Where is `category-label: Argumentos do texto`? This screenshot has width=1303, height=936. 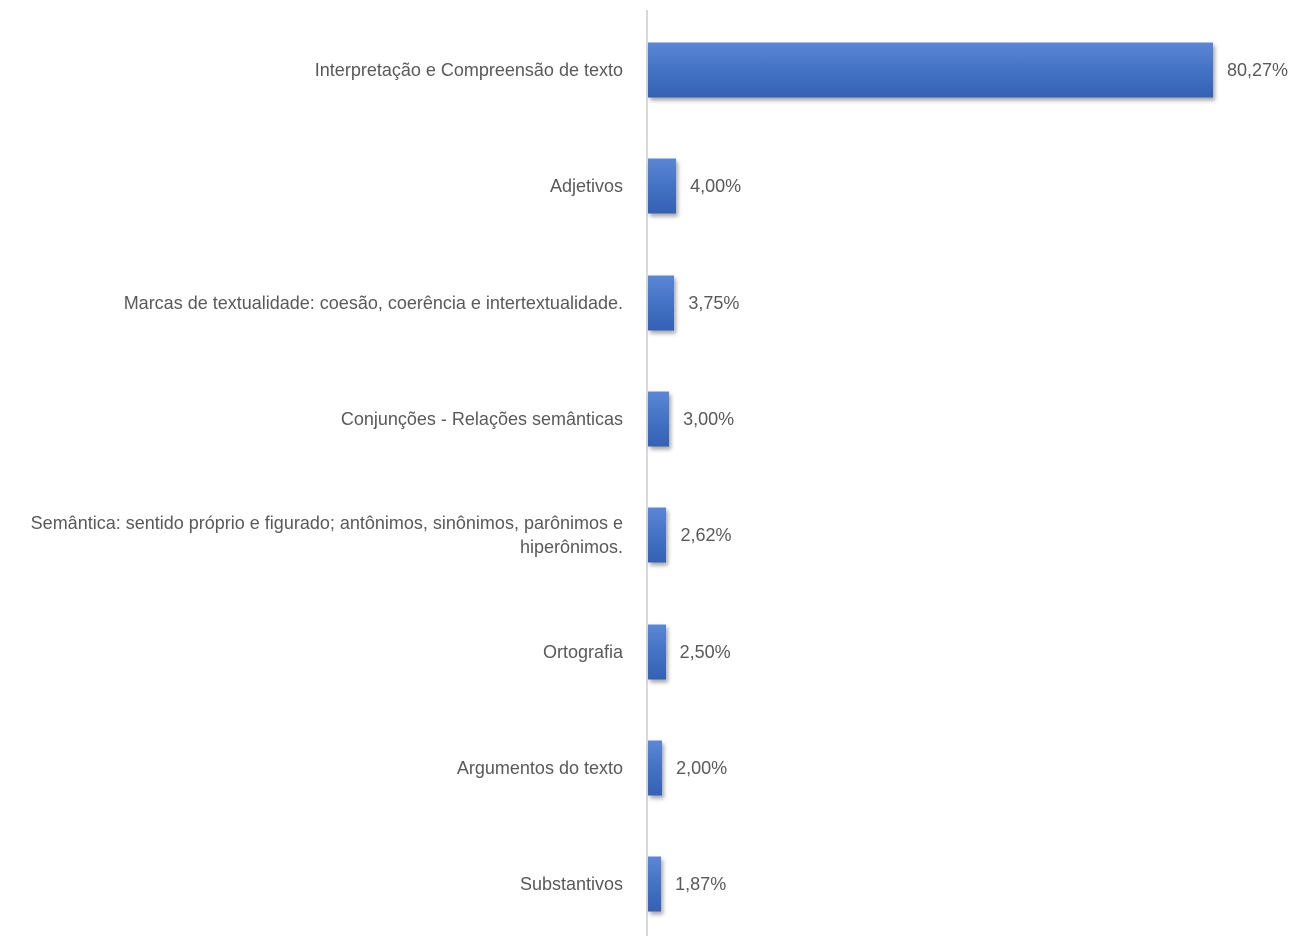 category-label: Argumentos do texto is located at coordinates (539, 767).